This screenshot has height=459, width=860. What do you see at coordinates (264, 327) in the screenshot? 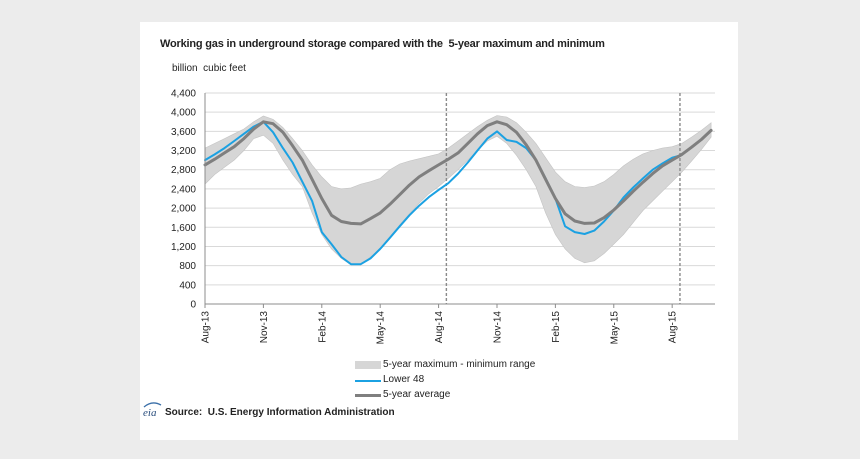
I see `x-tick-label: Nov-13` at bounding box center [264, 327].